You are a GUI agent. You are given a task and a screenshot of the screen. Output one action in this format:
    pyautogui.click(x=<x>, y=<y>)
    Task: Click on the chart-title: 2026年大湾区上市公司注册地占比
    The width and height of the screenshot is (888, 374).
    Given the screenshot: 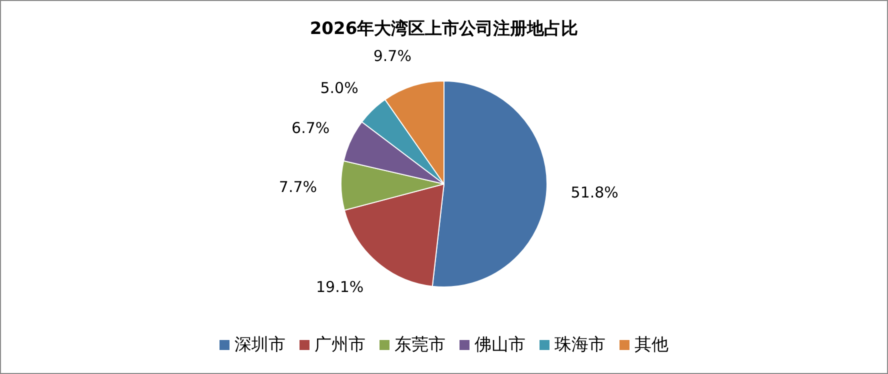 What is the action you would take?
    pyautogui.click(x=444, y=29)
    